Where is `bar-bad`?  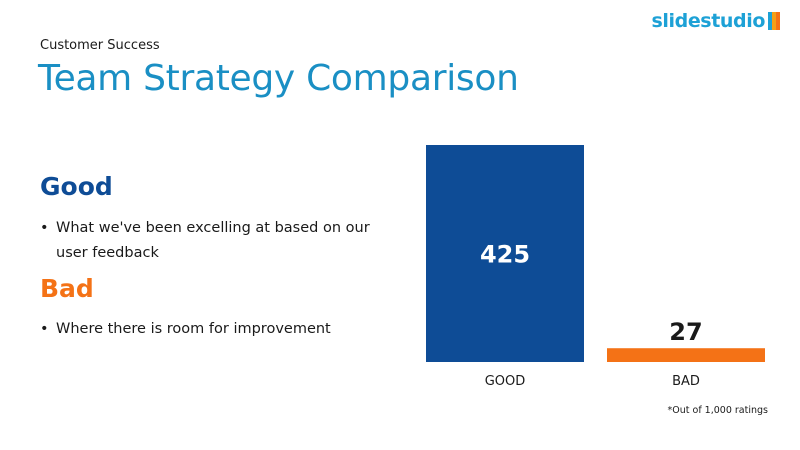 bar-bad is located at coordinates (686, 355).